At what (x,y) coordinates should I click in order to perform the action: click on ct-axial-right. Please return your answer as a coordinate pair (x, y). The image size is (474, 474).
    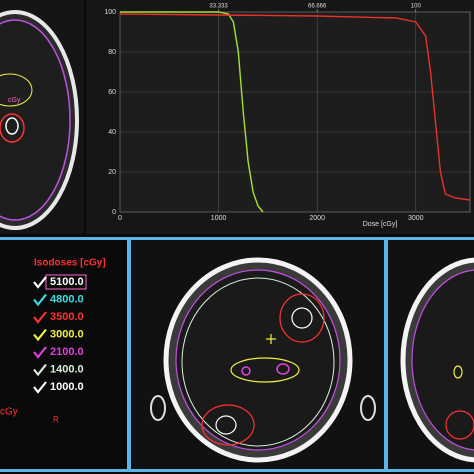
    Looking at the image, I should click on (431, 354).